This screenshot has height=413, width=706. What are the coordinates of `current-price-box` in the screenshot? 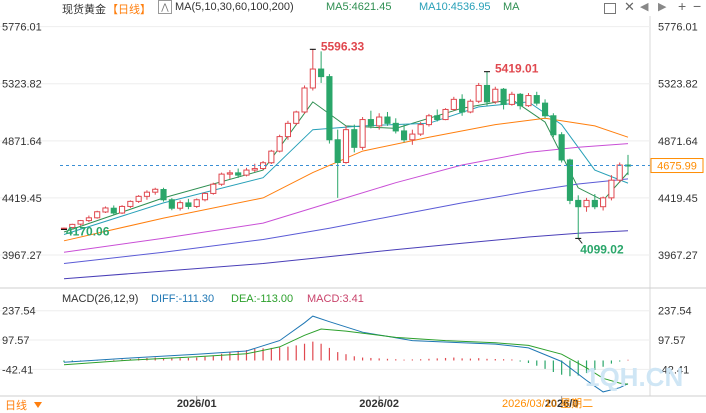 It's located at (677, 166).